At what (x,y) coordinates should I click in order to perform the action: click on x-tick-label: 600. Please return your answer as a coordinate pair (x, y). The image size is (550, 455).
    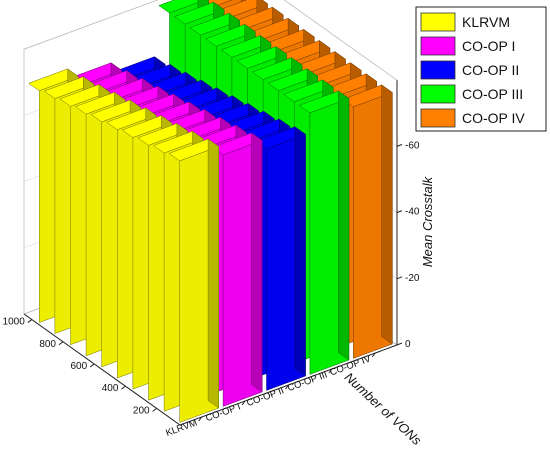
    Looking at the image, I should click on (79, 366).